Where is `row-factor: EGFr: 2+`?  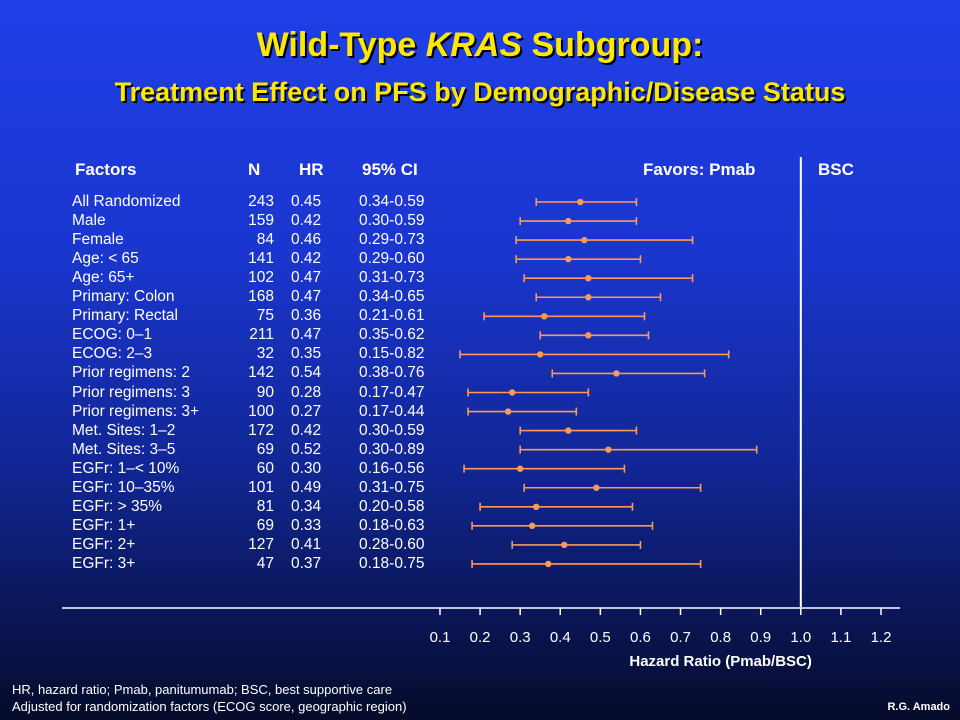 row-factor: EGFr: 2+ is located at coordinates (104, 544).